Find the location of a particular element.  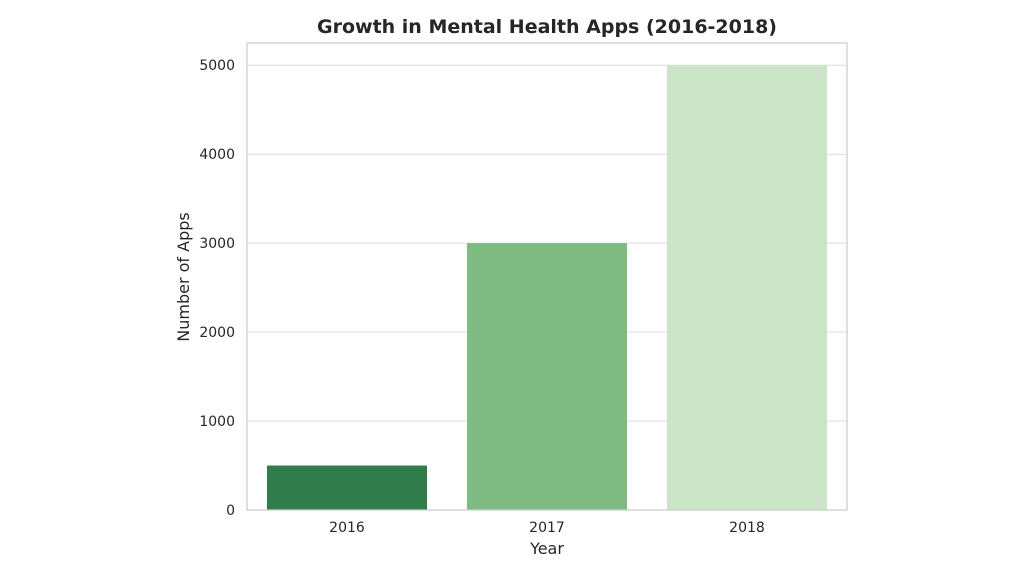

bar-2017 is located at coordinates (547, 376).